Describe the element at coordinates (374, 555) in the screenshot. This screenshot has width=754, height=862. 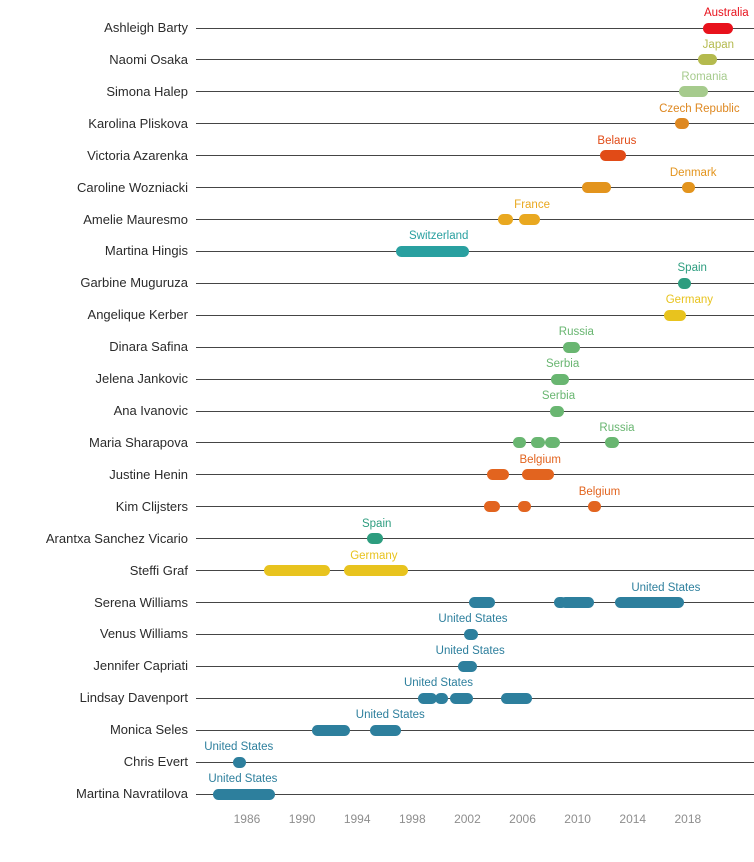
I see `country-label: Germany` at that location.